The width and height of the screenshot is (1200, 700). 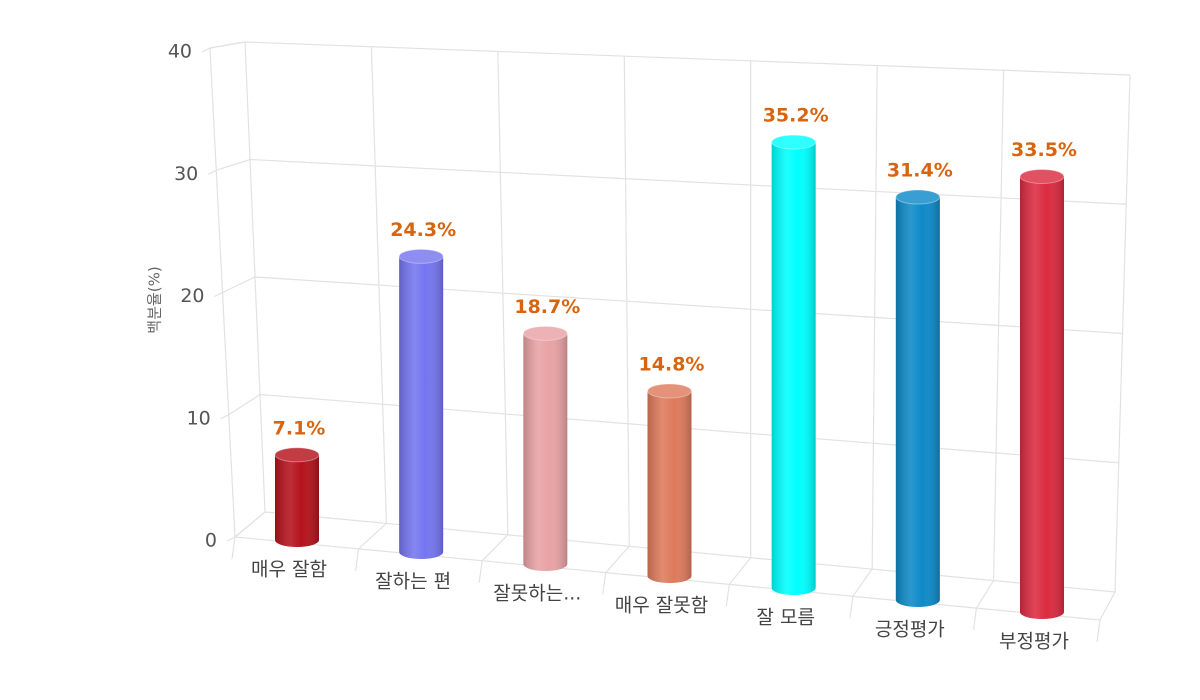 I want to click on x-tick-label: 매우 잘못함, so click(x=661, y=606).